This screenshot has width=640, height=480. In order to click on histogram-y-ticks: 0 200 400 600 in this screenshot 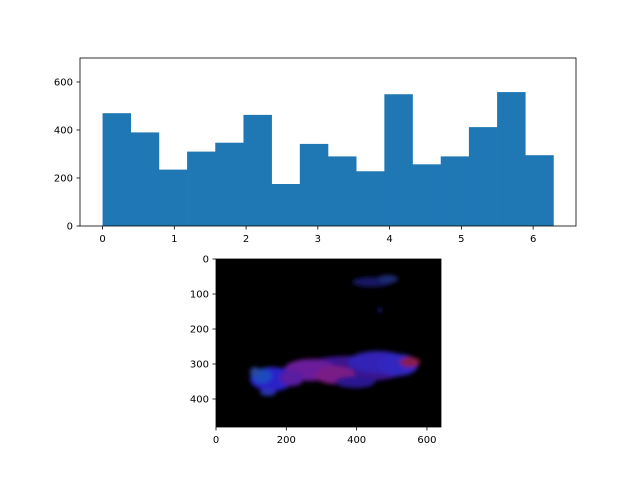, I will do `click(67, 155)`.